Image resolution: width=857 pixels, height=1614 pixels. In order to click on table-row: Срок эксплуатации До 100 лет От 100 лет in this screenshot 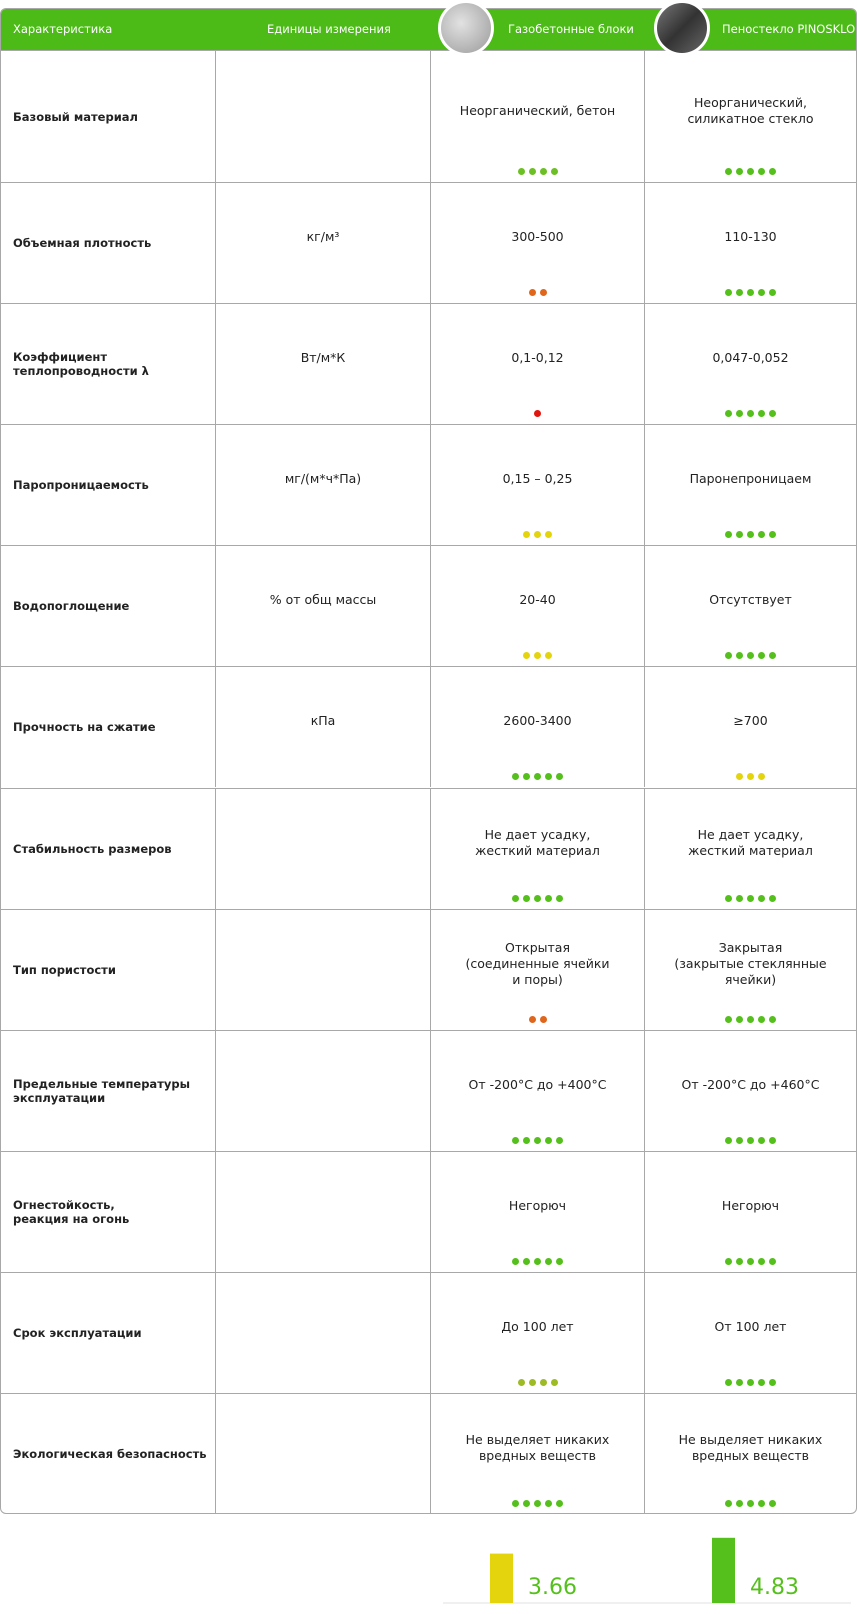, I will do `click(428, 1332)`.